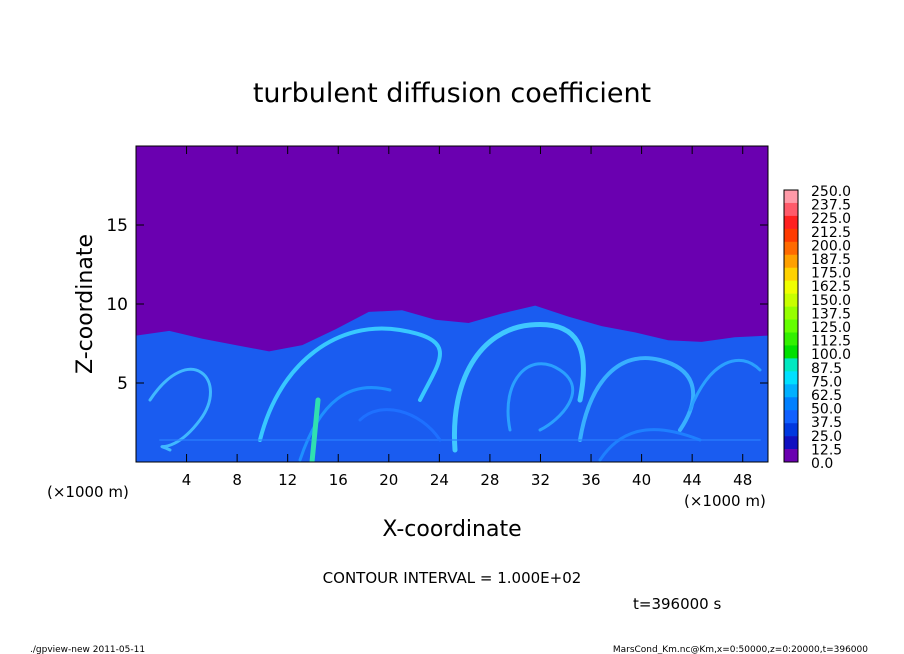  Describe the element at coordinates (826, 410) in the screenshot. I see `colorbar-label: 50.0` at that location.